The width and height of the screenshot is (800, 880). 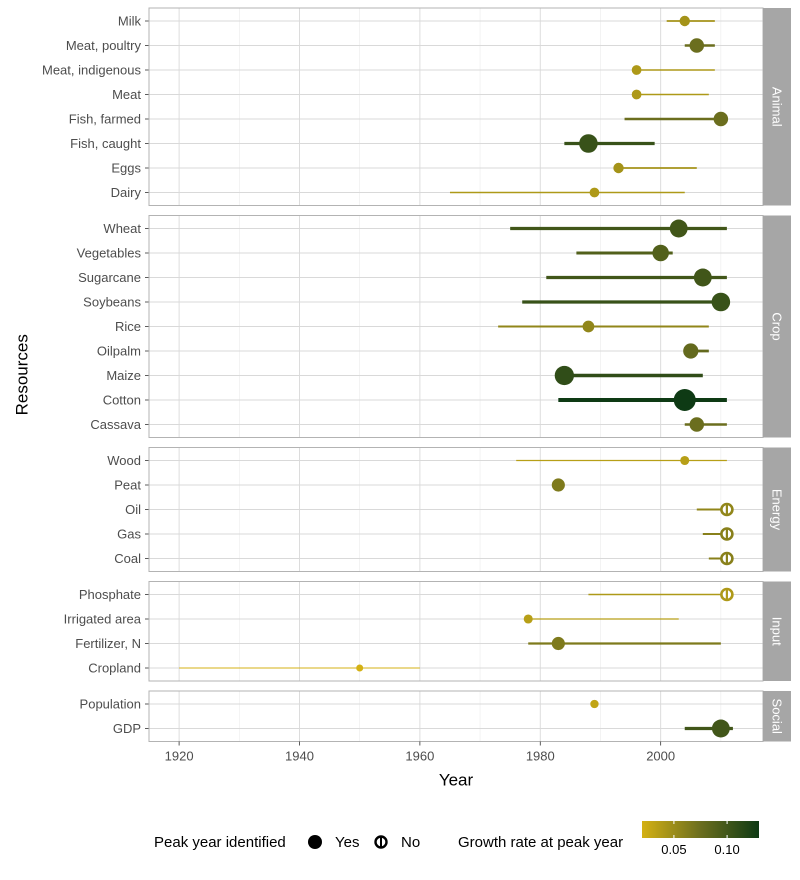 I want to click on peak-point-eggs, so click(x=618, y=168).